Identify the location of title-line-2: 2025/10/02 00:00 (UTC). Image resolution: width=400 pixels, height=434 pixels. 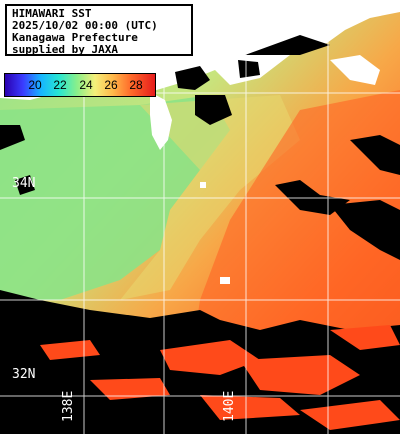
(85, 25).